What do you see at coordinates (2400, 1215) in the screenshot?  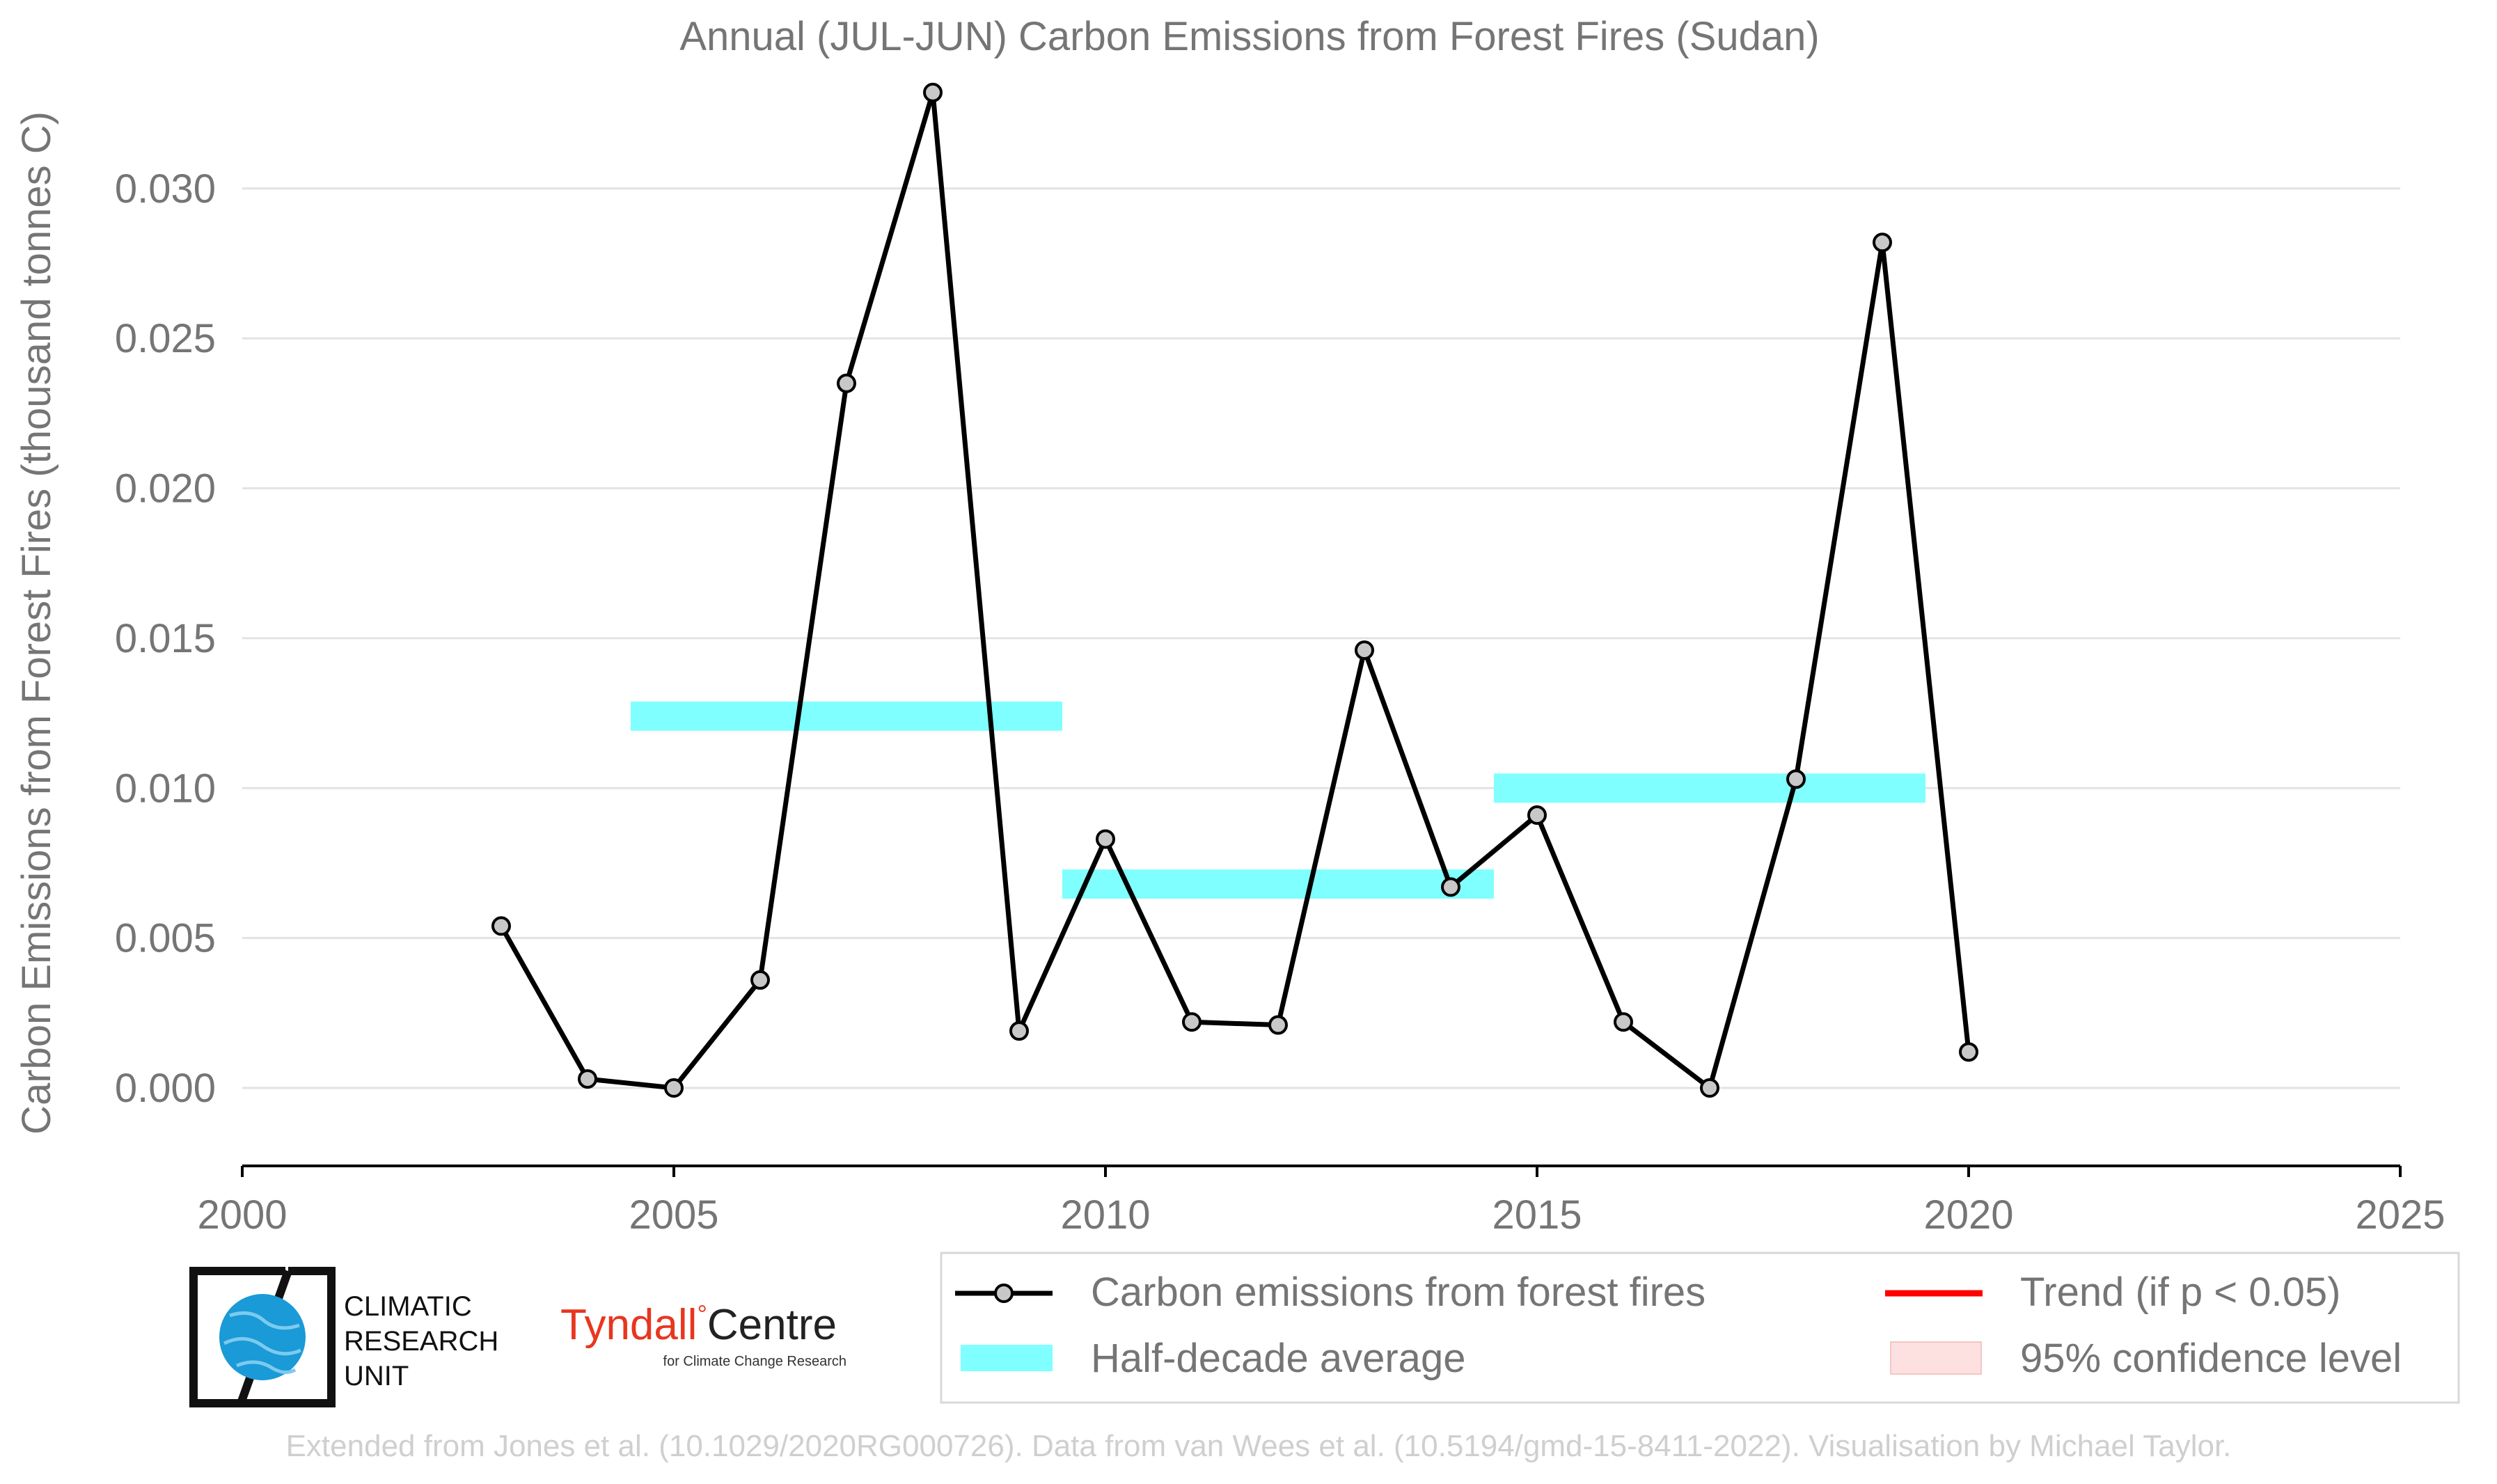 I see `x-tick-label: 2025` at bounding box center [2400, 1215].